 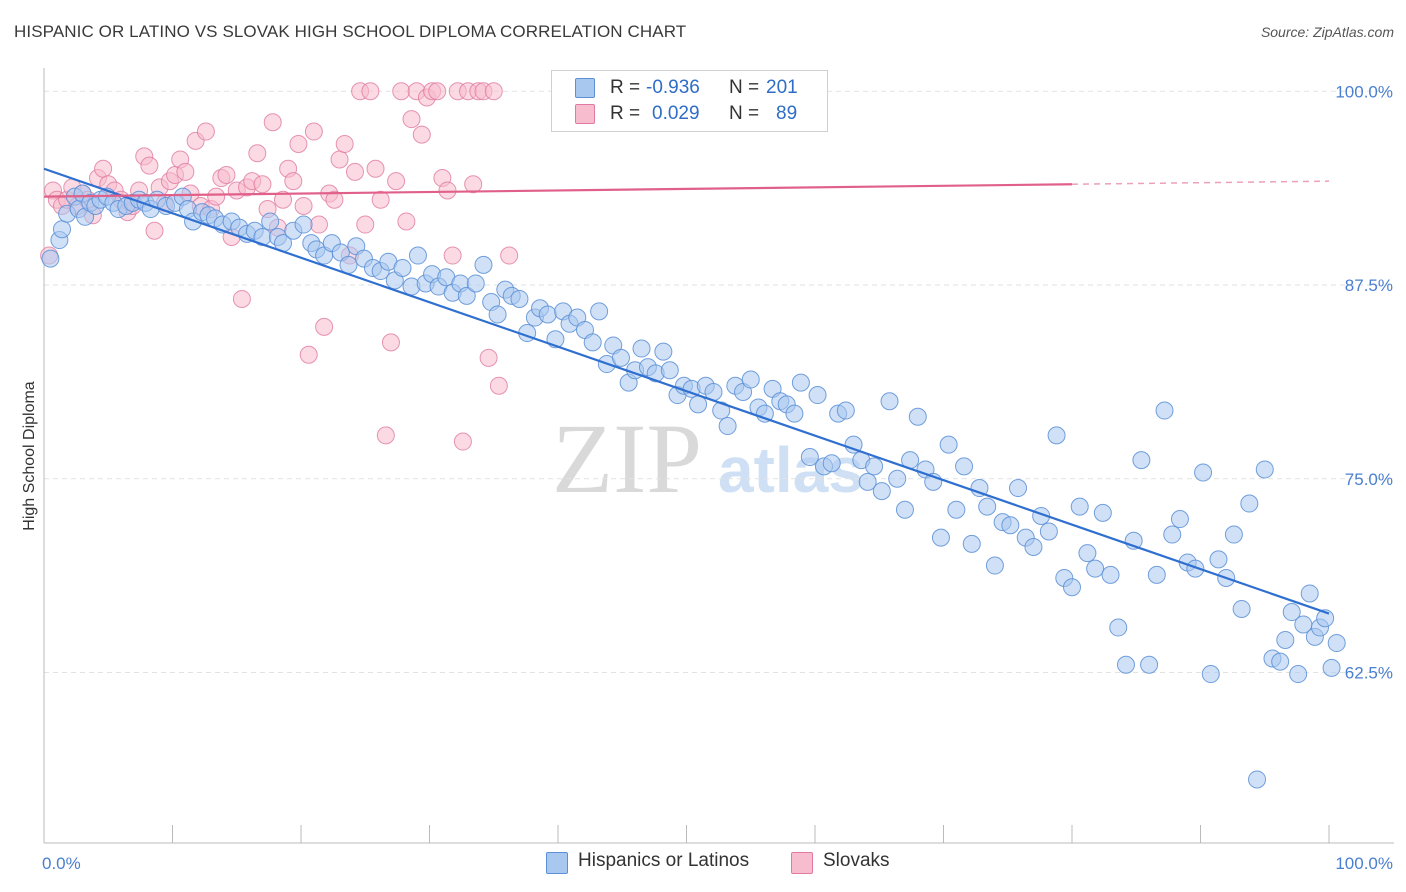 I want to click on x-ticks, so click(x=751, y=834).